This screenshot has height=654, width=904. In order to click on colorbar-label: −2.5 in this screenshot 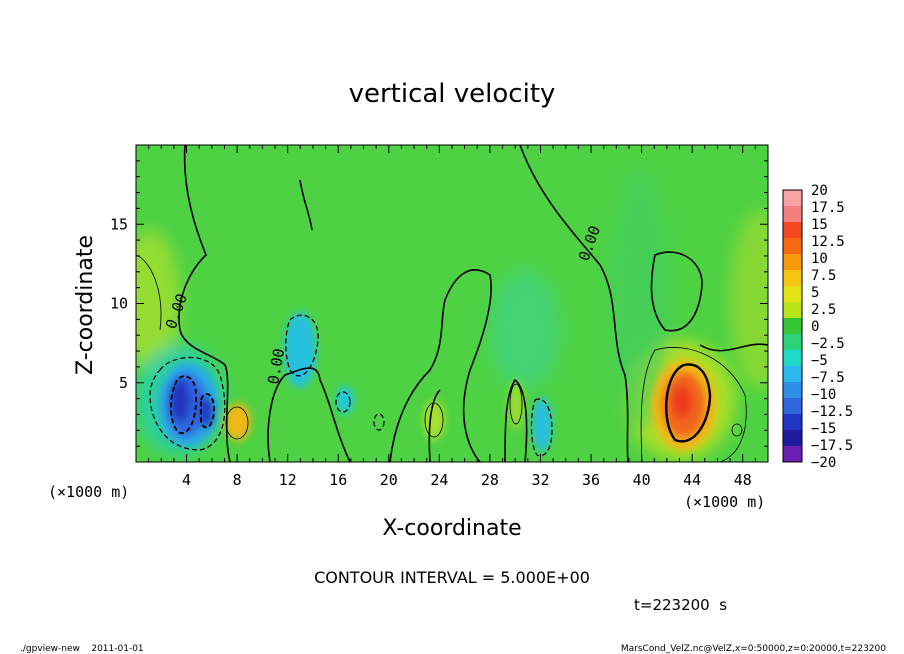, I will do `click(828, 344)`.